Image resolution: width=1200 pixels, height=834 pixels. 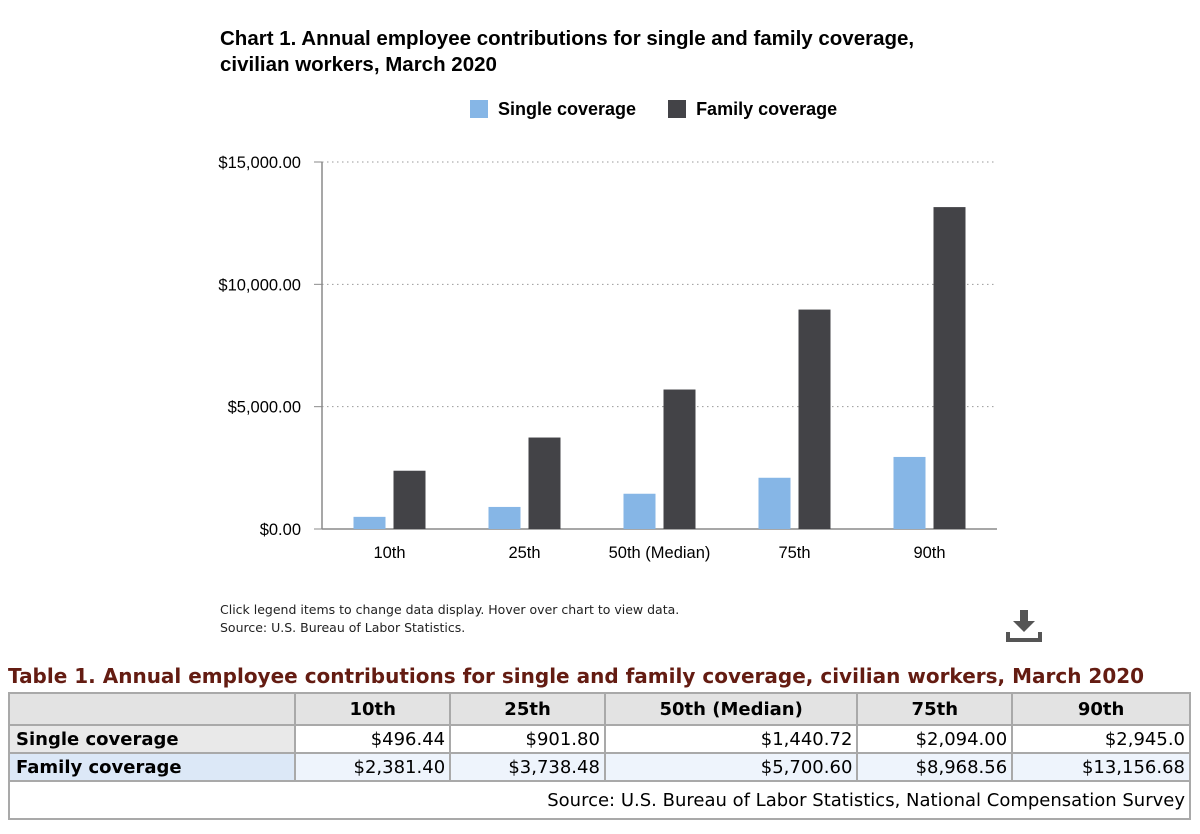 What do you see at coordinates (152, 767) in the screenshot?
I see `row-label-family: Family coverage` at bounding box center [152, 767].